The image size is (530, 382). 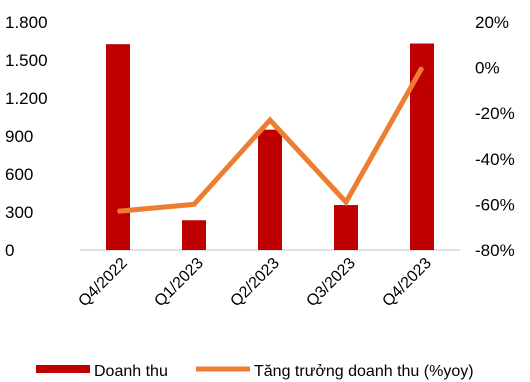 I want to click on left-axis: 0 300 600 900 1.200 1.500 1.800, so click(x=26, y=136).